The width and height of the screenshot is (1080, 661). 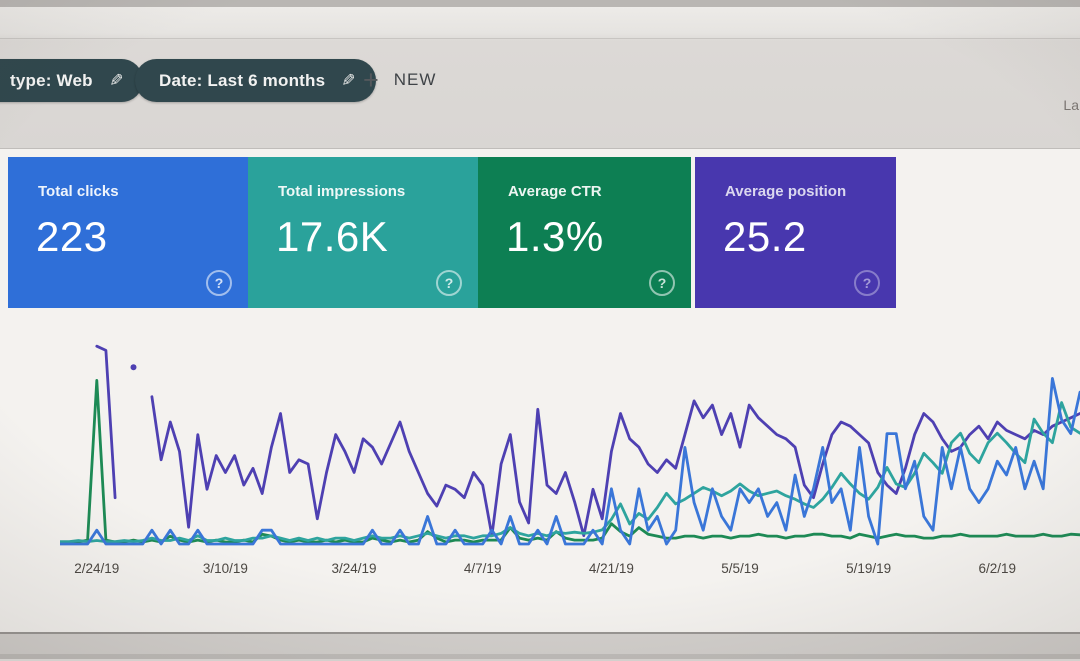 What do you see at coordinates (133, 367) in the screenshot?
I see `isolated-data-point` at bounding box center [133, 367].